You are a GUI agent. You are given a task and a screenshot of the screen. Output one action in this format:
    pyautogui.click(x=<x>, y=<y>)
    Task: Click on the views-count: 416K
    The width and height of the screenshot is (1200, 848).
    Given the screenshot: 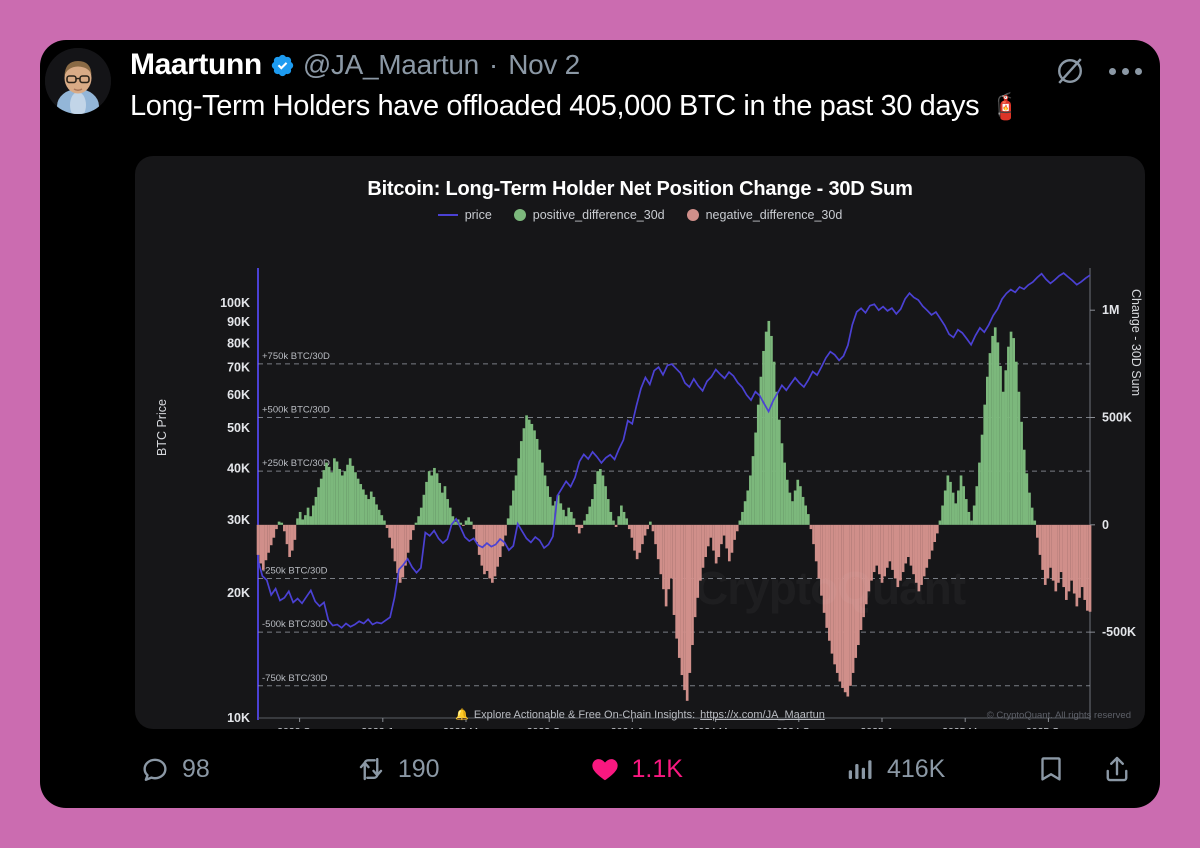 What is the action you would take?
    pyautogui.click(x=916, y=768)
    